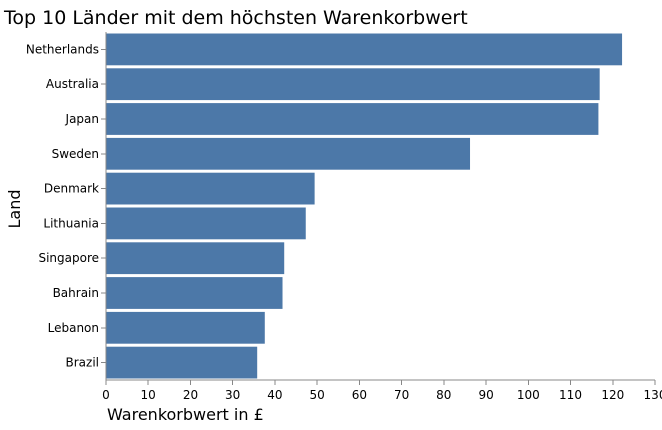  What do you see at coordinates (206, 223) in the screenshot?
I see `bar-lithuania` at bounding box center [206, 223].